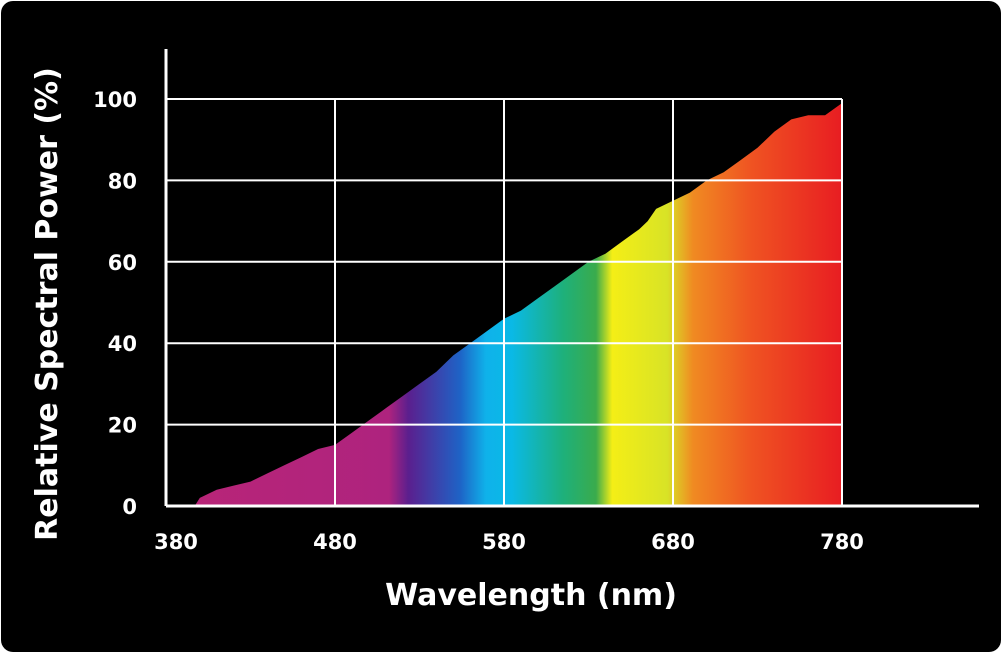  I want to click on x-tick-label: 680, so click(673, 542).